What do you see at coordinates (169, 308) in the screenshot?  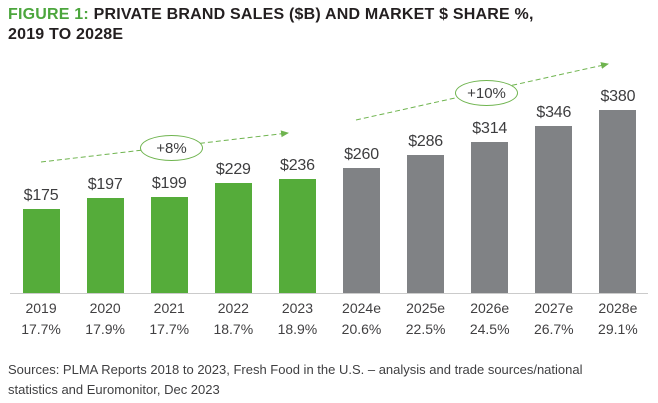 I see `x-axis-year-label: 2021` at bounding box center [169, 308].